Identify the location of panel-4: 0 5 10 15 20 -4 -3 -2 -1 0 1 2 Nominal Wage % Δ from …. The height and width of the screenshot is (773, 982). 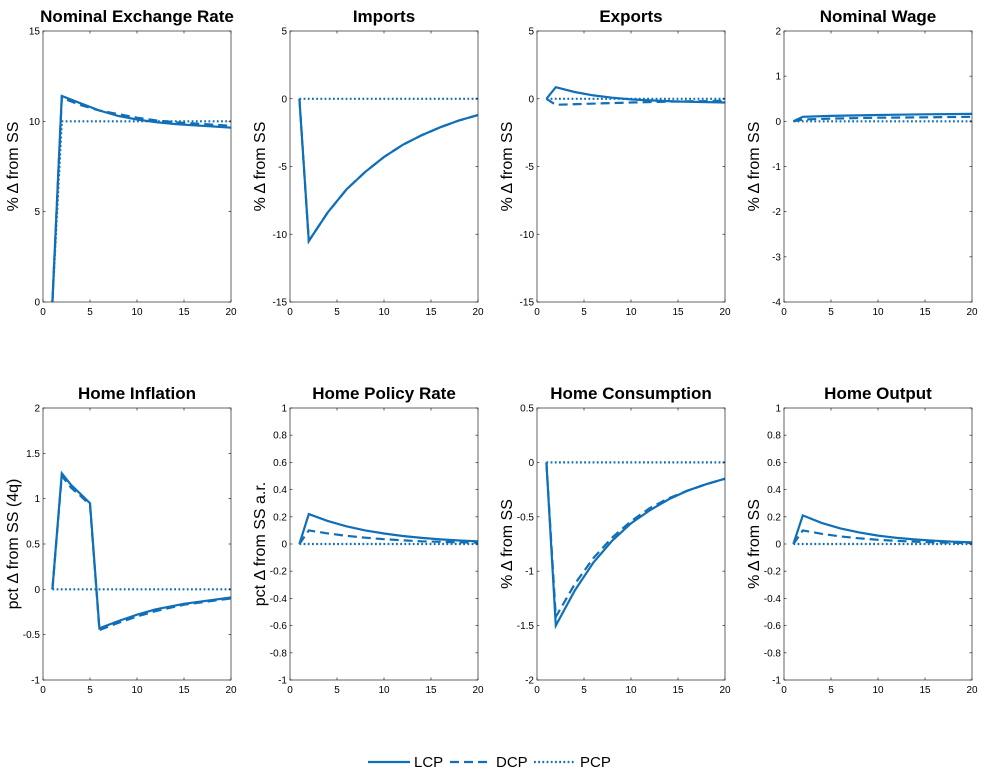
(862, 162).